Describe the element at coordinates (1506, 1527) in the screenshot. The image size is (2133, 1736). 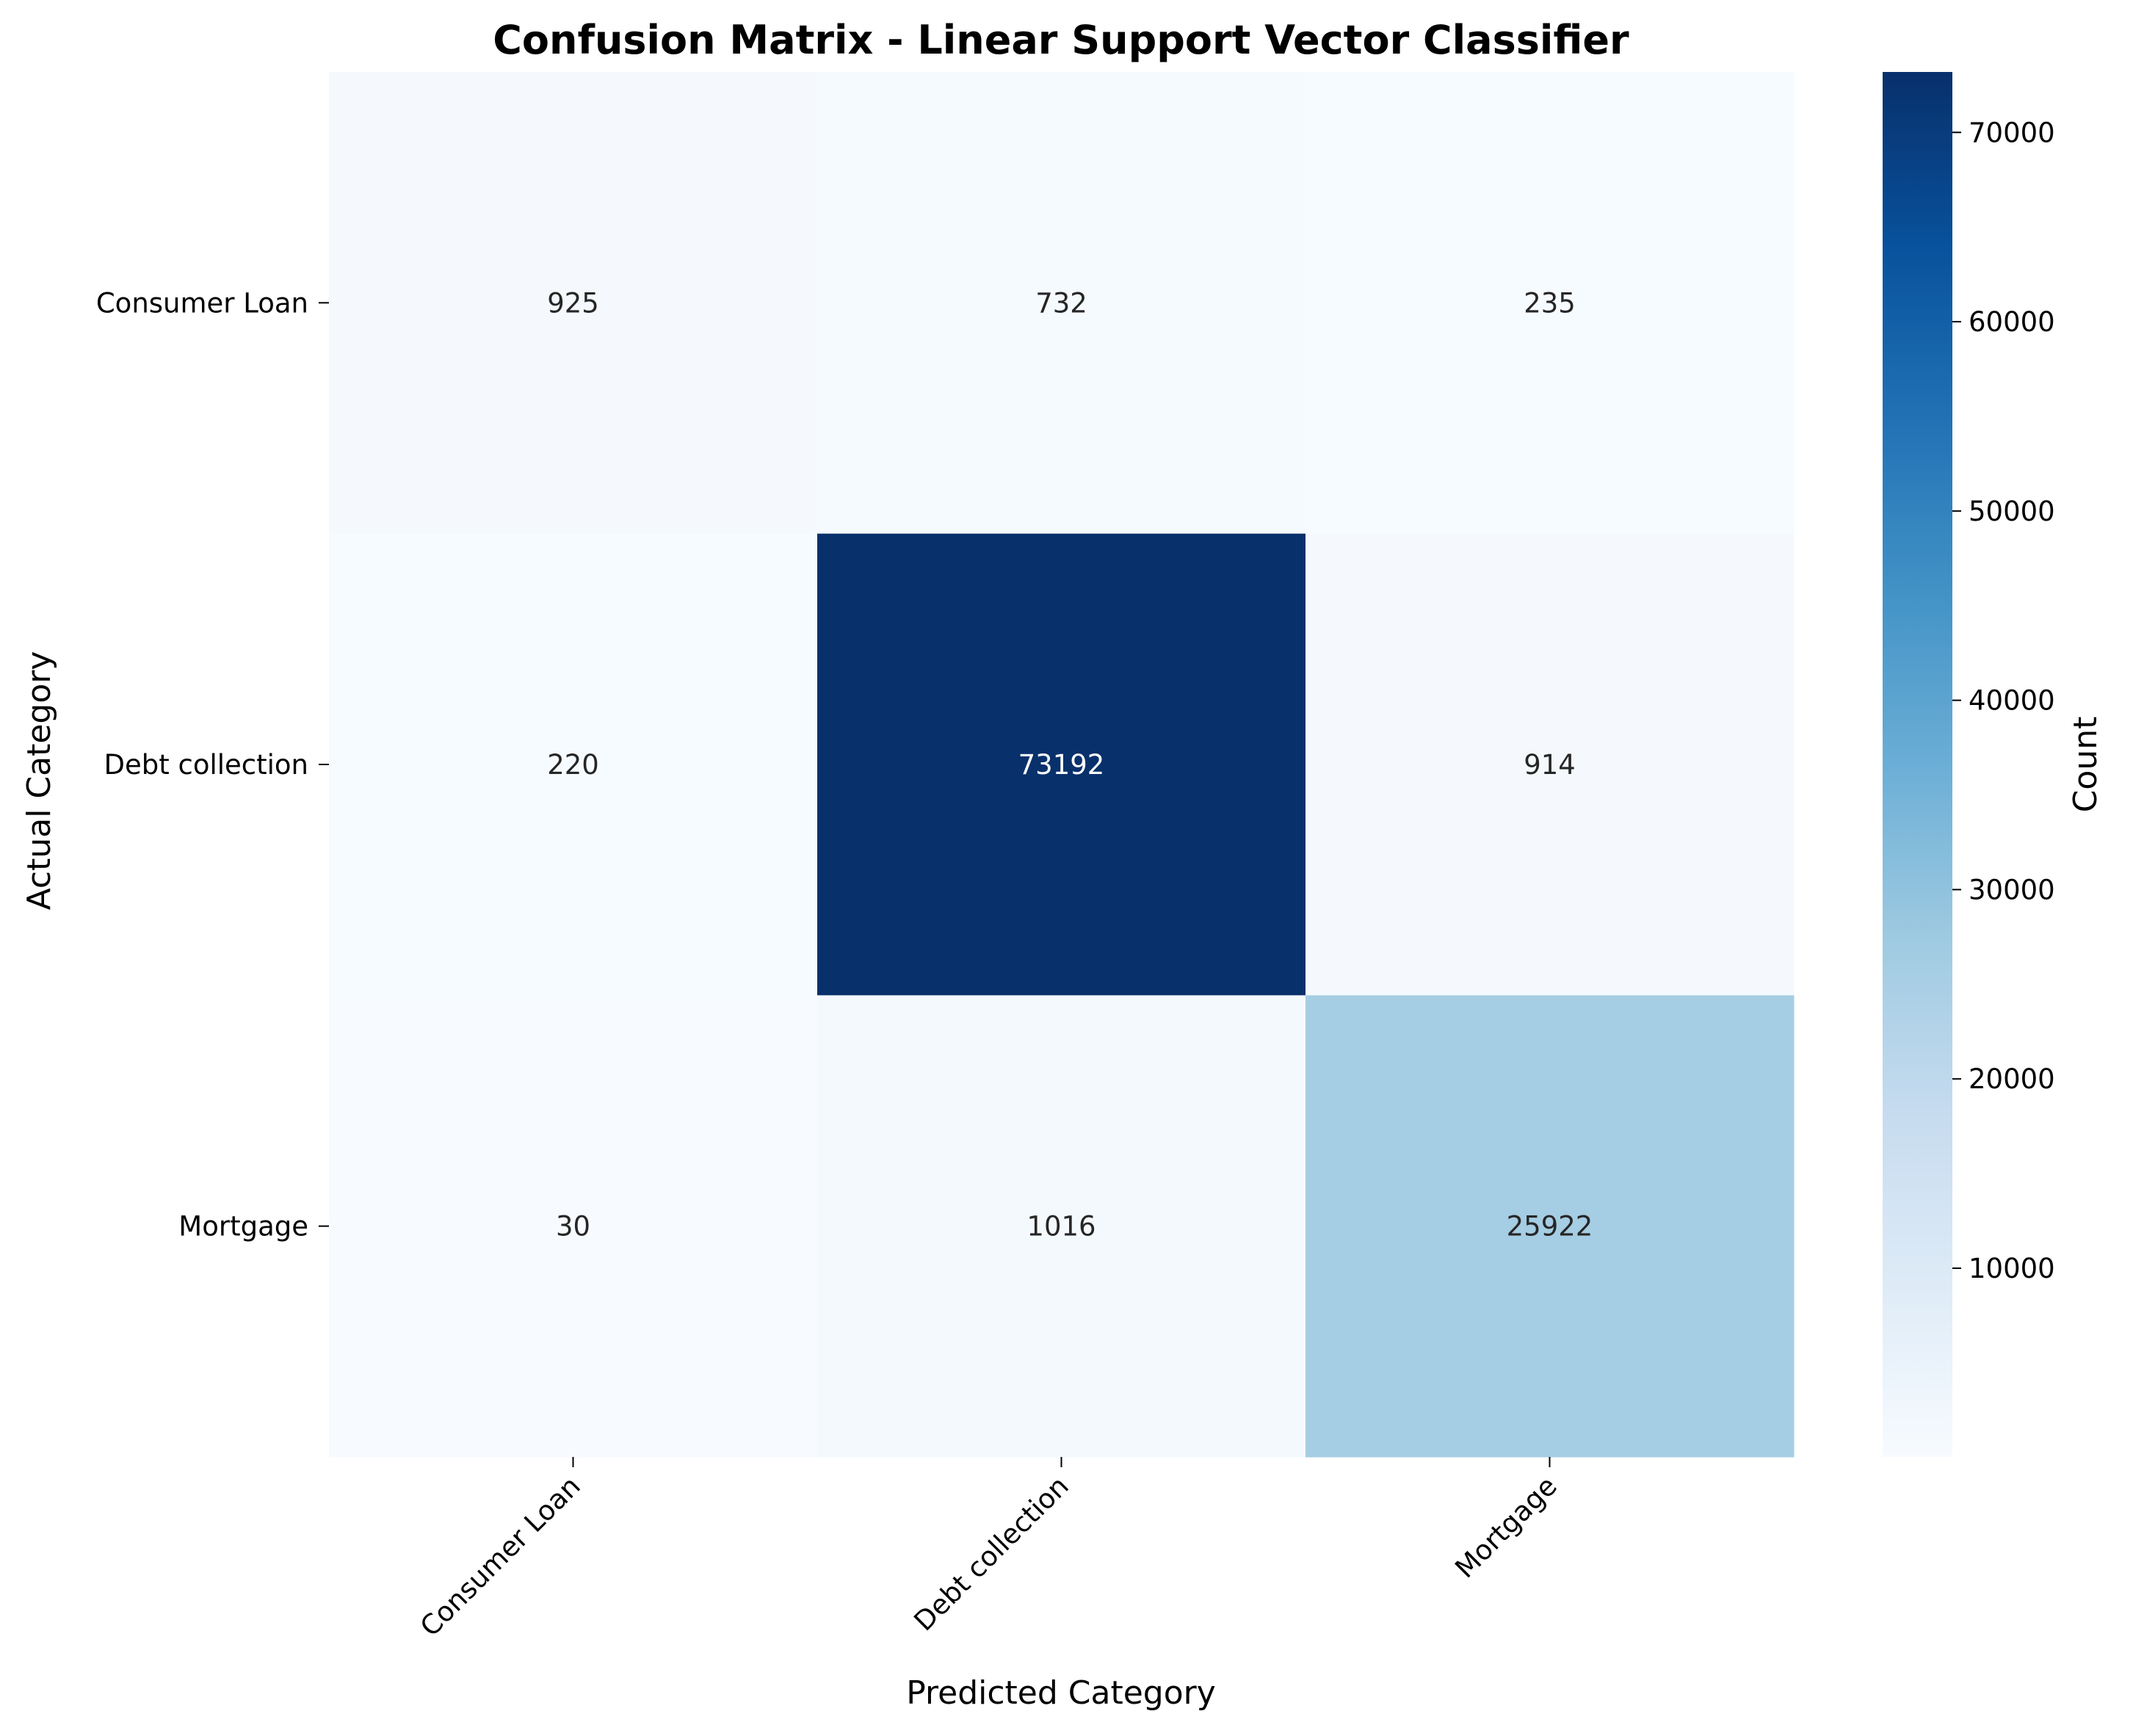
I see `x-tick-label: Mortgage` at that location.